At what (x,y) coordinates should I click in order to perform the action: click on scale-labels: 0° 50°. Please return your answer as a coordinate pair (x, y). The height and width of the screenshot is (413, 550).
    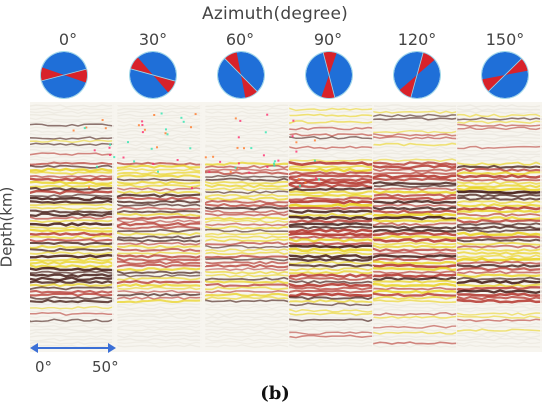
    Looking at the image, I should click on (100, 368).